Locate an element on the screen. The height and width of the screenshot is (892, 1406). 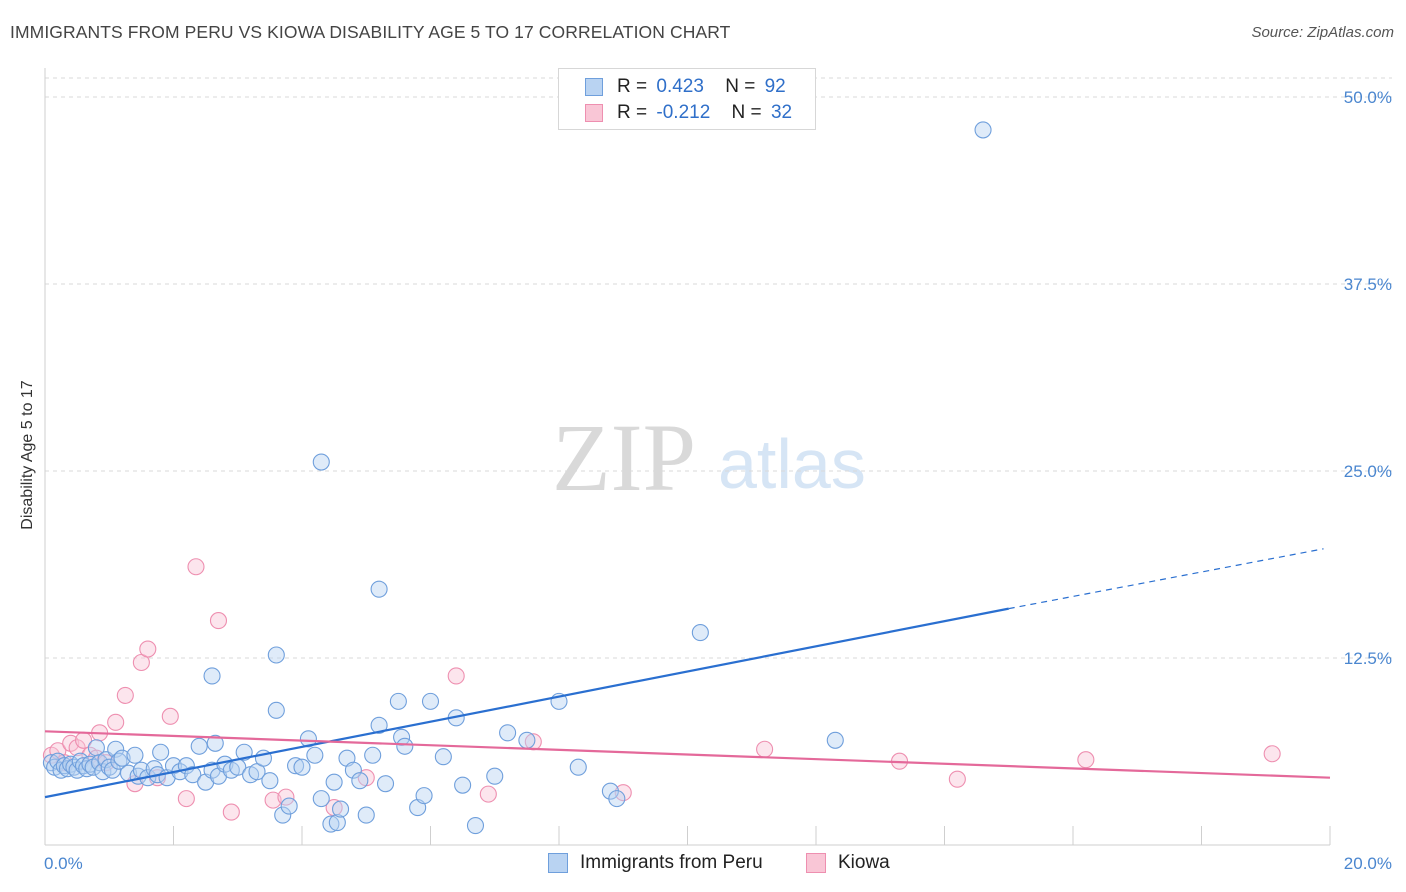
watermark-zip: ZIP is located at coordinates (624, 457).